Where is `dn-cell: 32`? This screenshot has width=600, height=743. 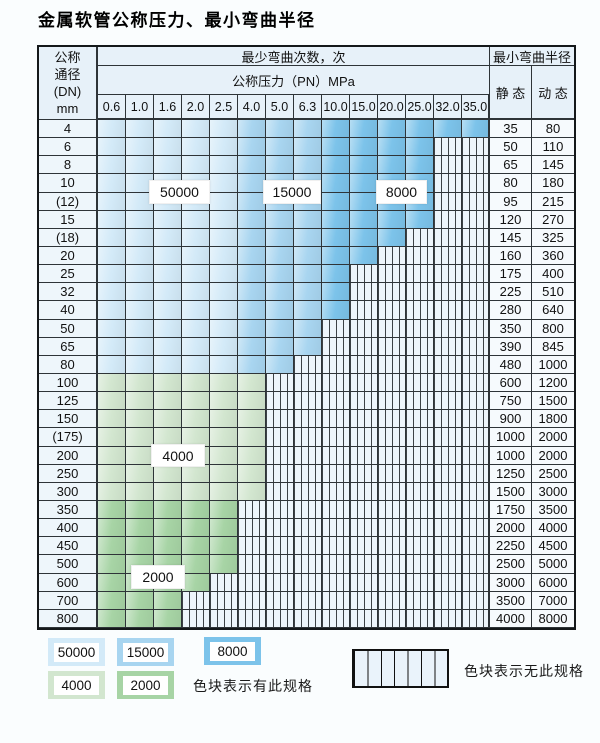
dn-cell: 32 is located at coordinates (68, 292).